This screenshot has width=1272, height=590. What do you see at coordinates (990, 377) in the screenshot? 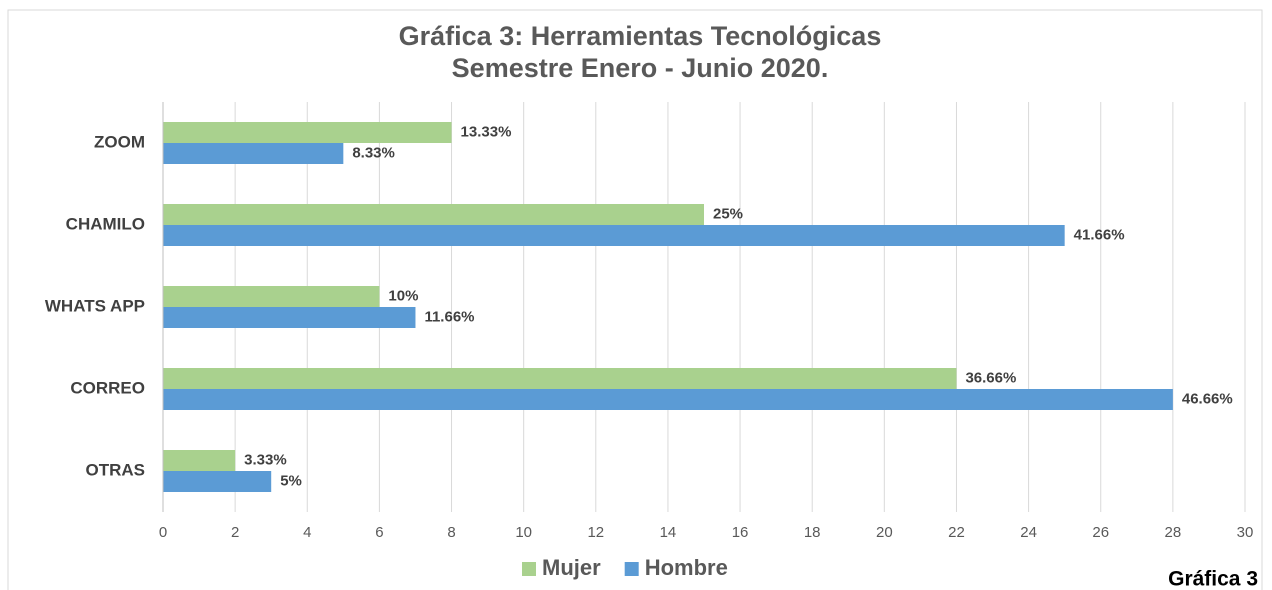
I see `value-label: 36.66%` at bounding box center [990, 377].